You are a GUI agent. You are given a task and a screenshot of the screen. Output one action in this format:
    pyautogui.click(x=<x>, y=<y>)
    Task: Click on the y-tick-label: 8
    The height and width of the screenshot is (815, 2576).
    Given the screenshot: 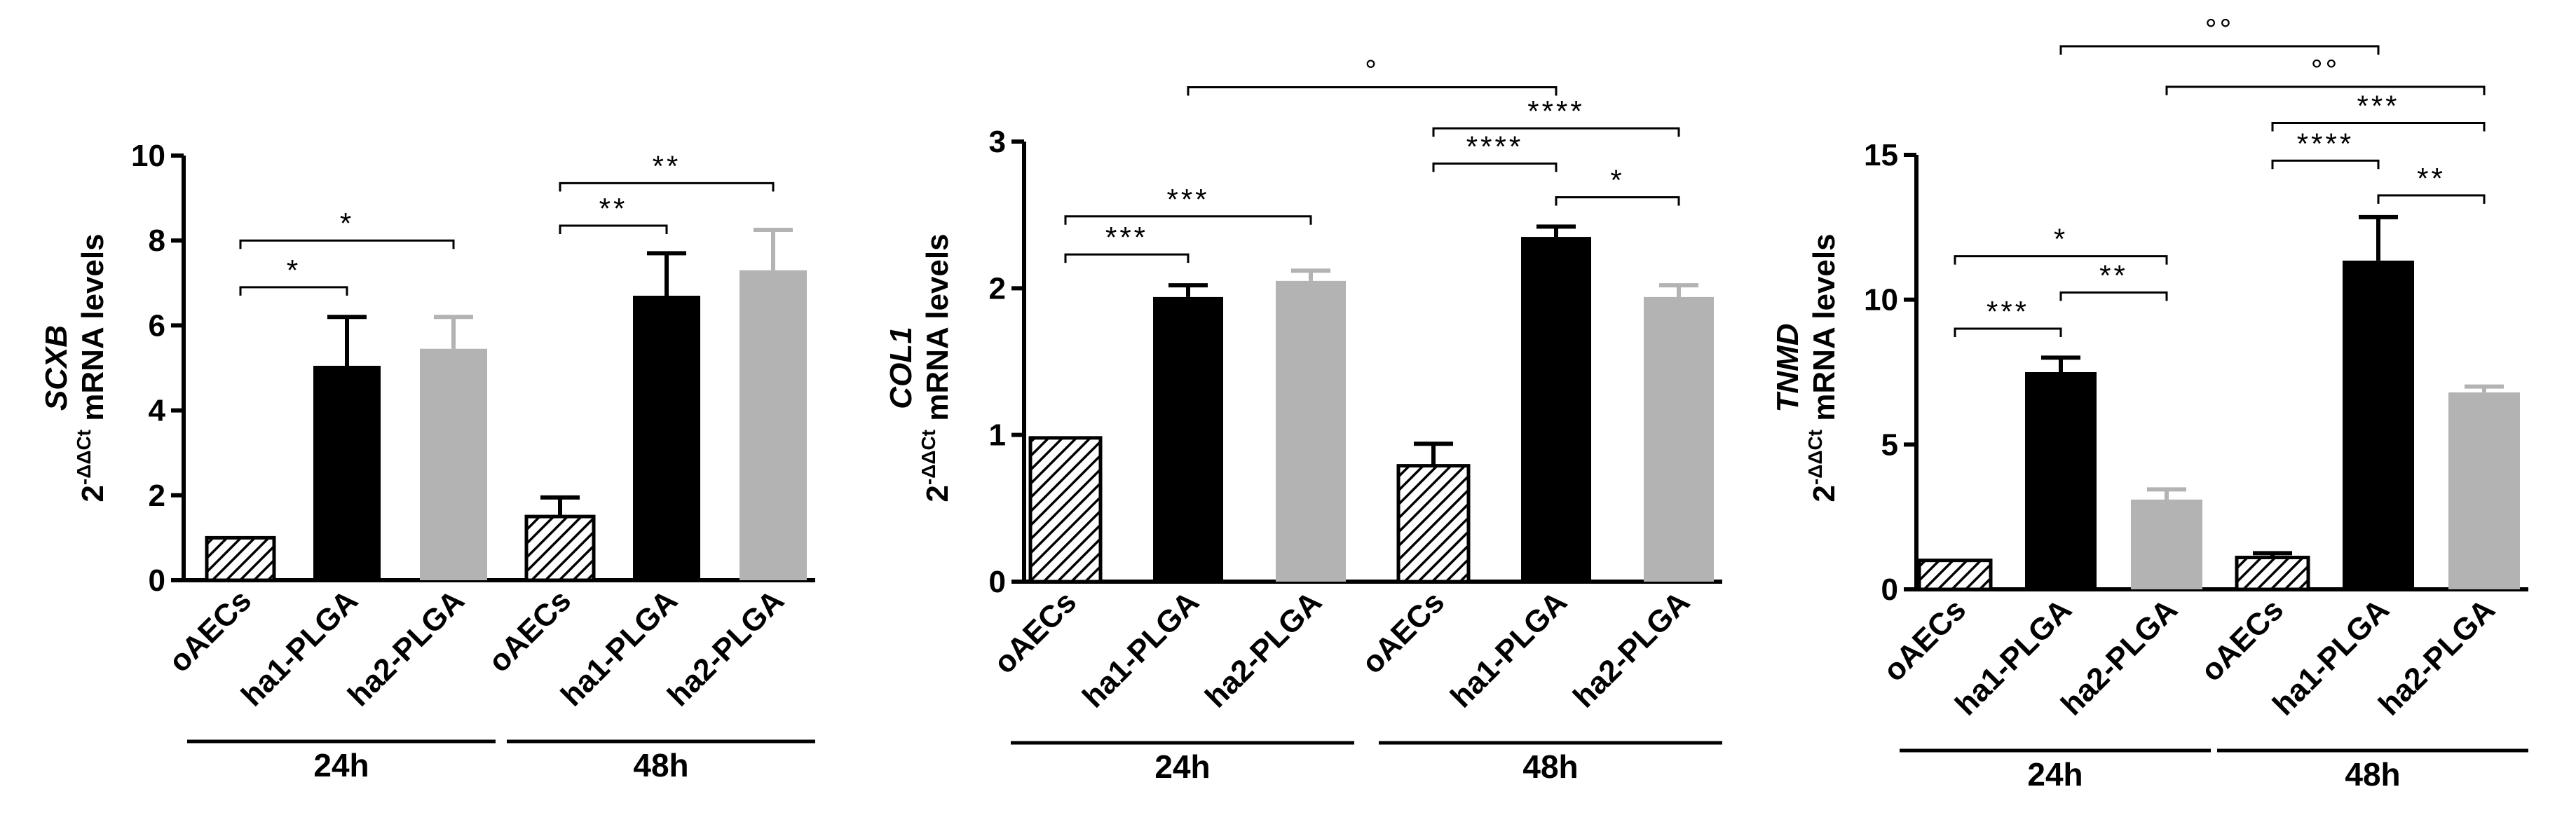 What is the action you would take?
    pyautogui.click(x=157, y=241)
    